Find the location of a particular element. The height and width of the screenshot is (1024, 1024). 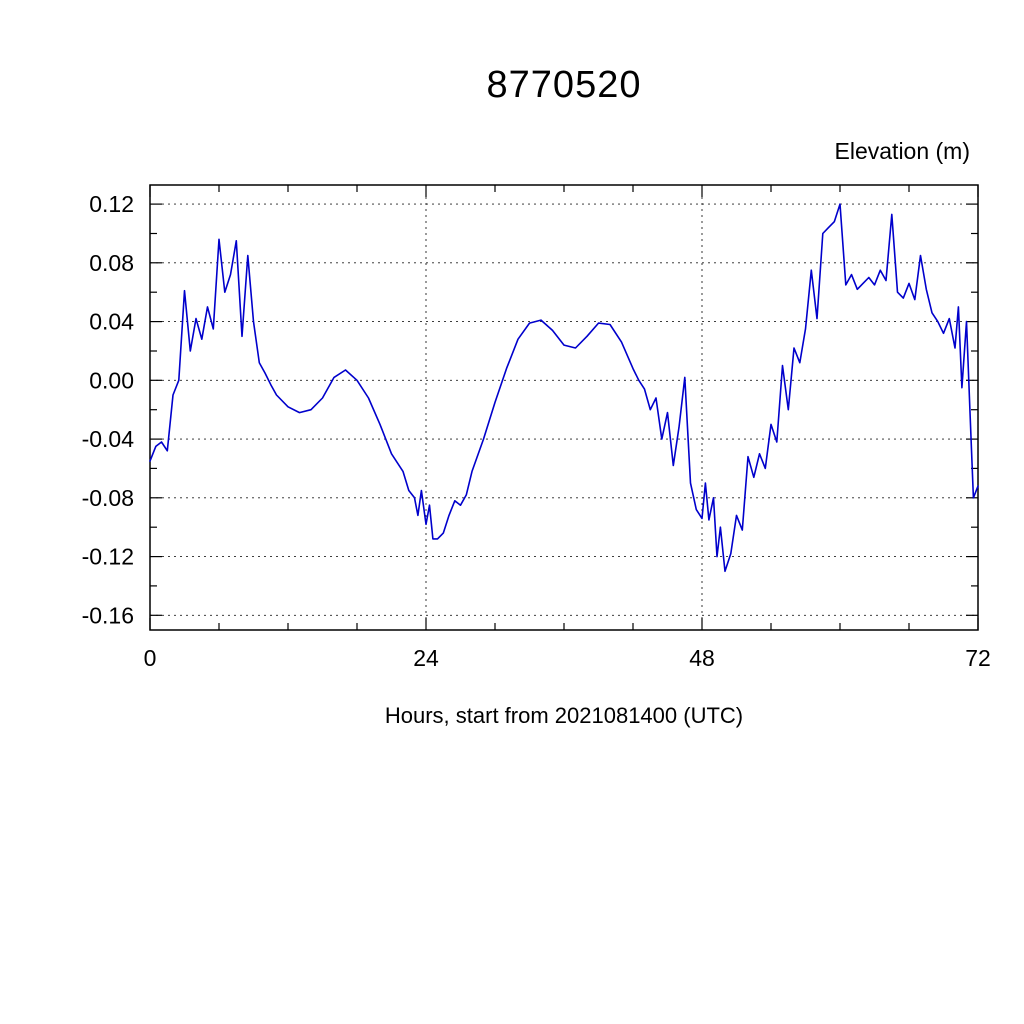

x-tick-label: 0 is located at coordinates (150, 658).